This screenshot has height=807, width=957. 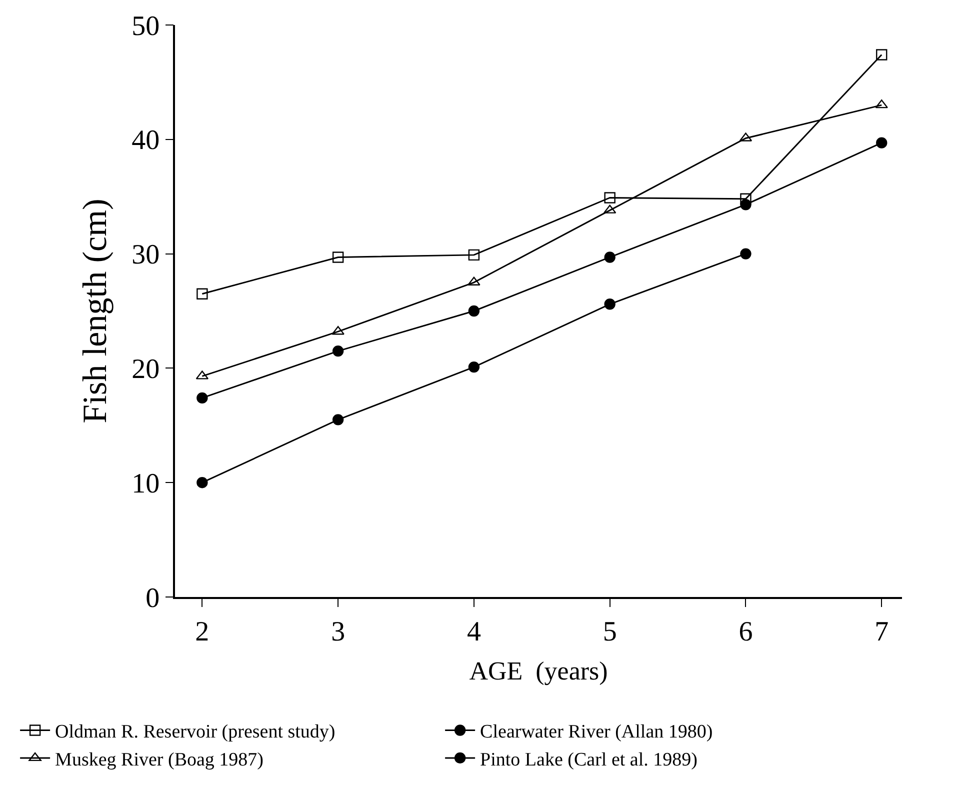 What do you see at coordinates (95, 311) in the screenshot?
I see `y-axis-title: Fish length (cm)` at bounding box center [95, 311].